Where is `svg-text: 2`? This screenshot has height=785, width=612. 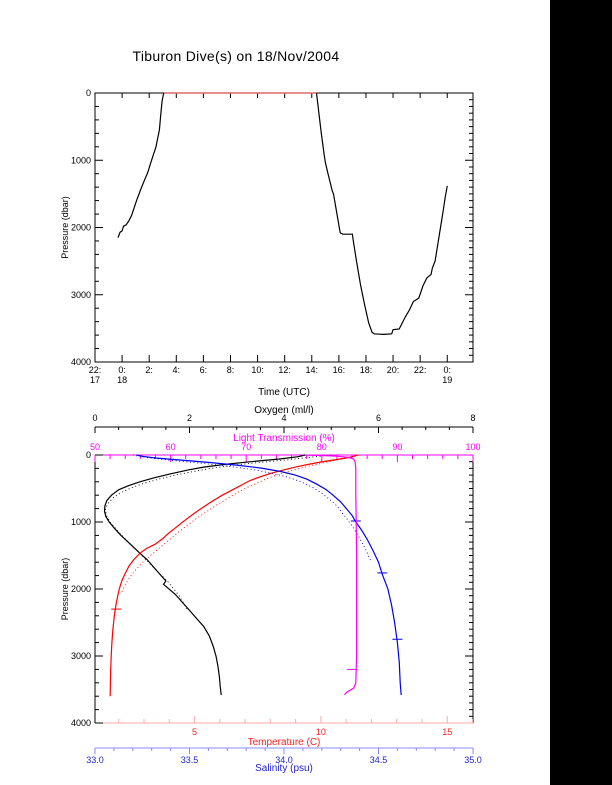 svg-text: 2 is located at coordinates (189, 418).